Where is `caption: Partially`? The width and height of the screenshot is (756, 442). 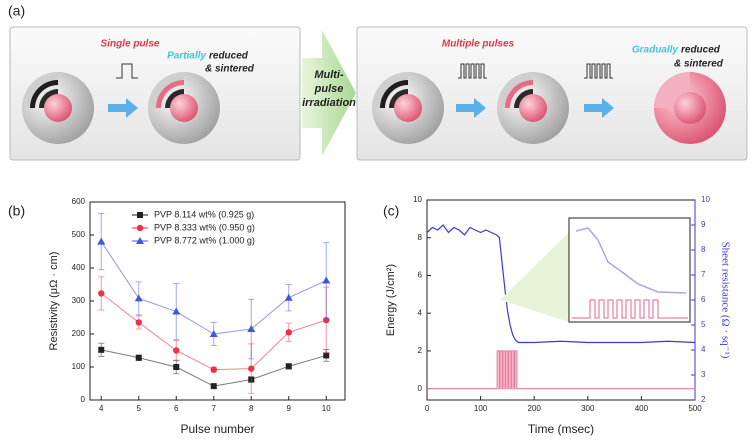 caption: Partially is located at coordinates (186, 56).